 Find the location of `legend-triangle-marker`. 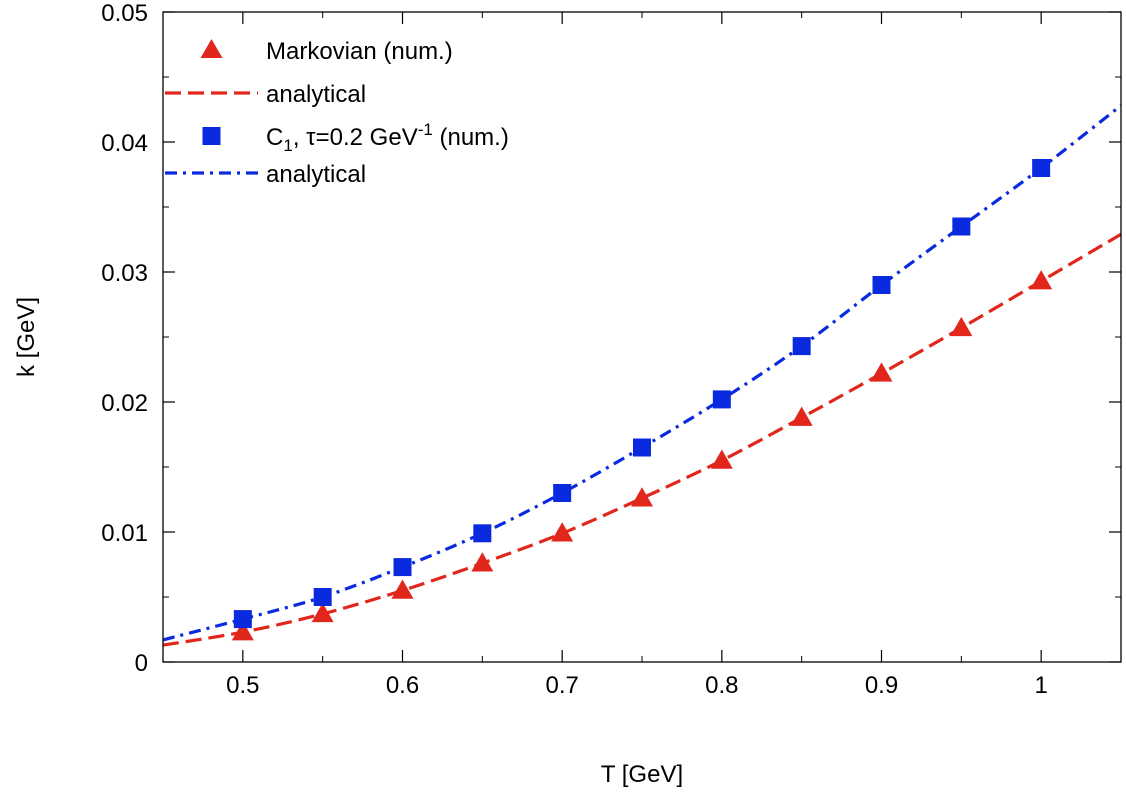

legend-triangle-marker is located at coordinates (211, 48).